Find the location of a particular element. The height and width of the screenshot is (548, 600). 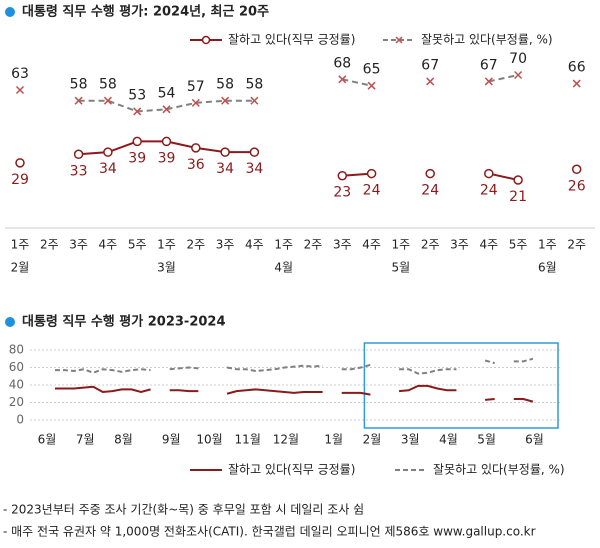

x-tick-label: 3월 is located at coordinates (410, 440).